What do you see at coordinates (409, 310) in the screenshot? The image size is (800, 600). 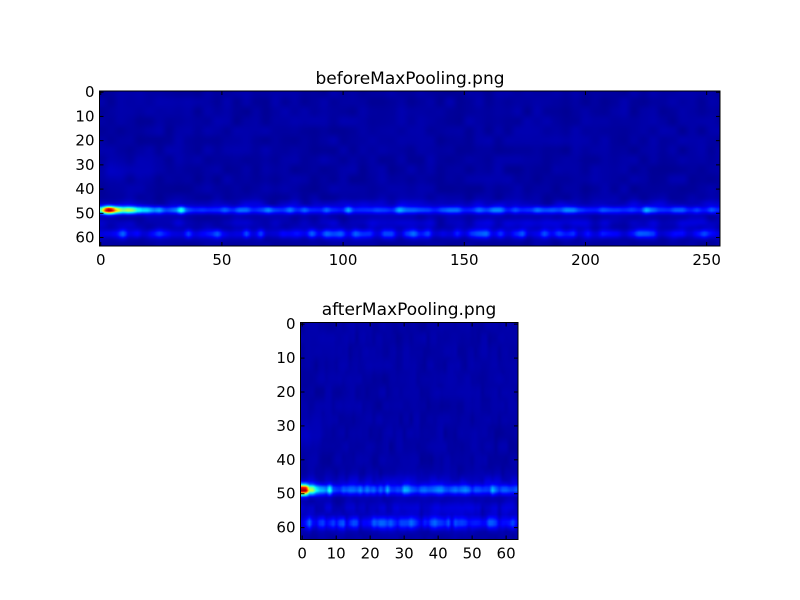 I see `title-after: afterMaxPooling.png` at bounding box center [409, 310].